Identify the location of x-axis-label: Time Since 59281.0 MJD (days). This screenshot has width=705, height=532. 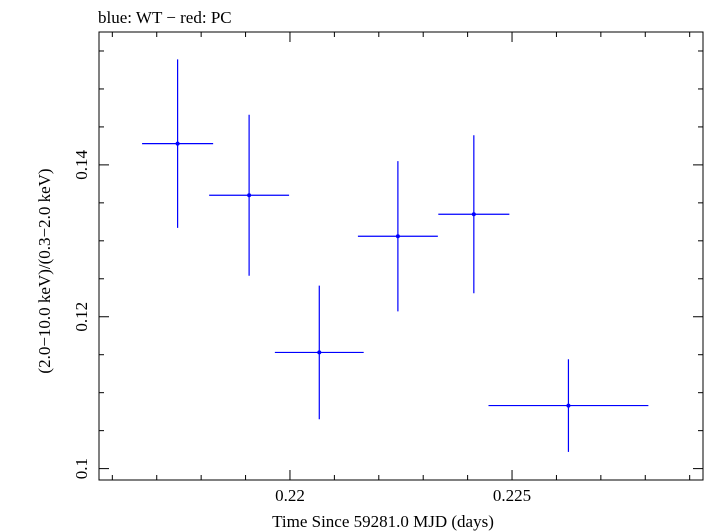
(383, 521).